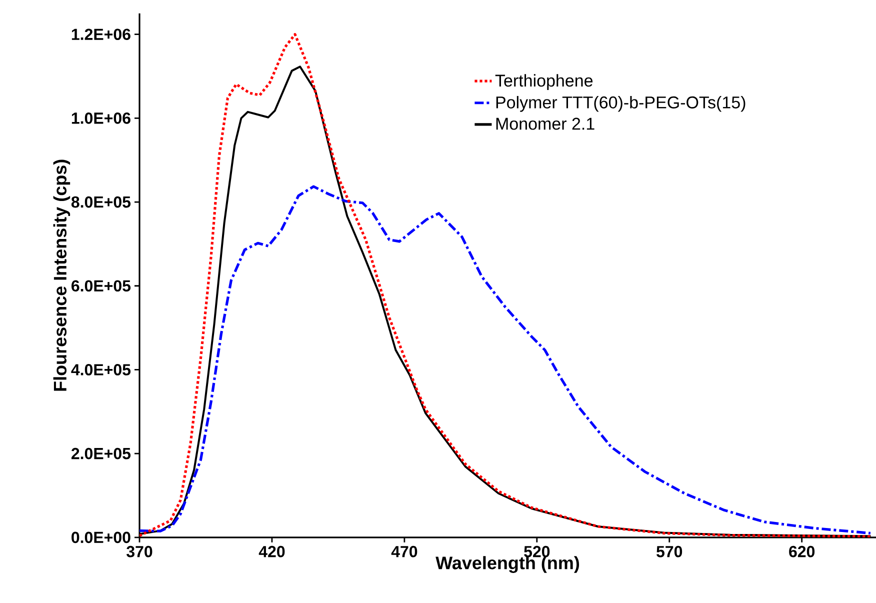  Describe the element at coordinates (61, 275) in the screenshot. I see `y-axis-title: Flouresence Intensity (cps)` at that location.